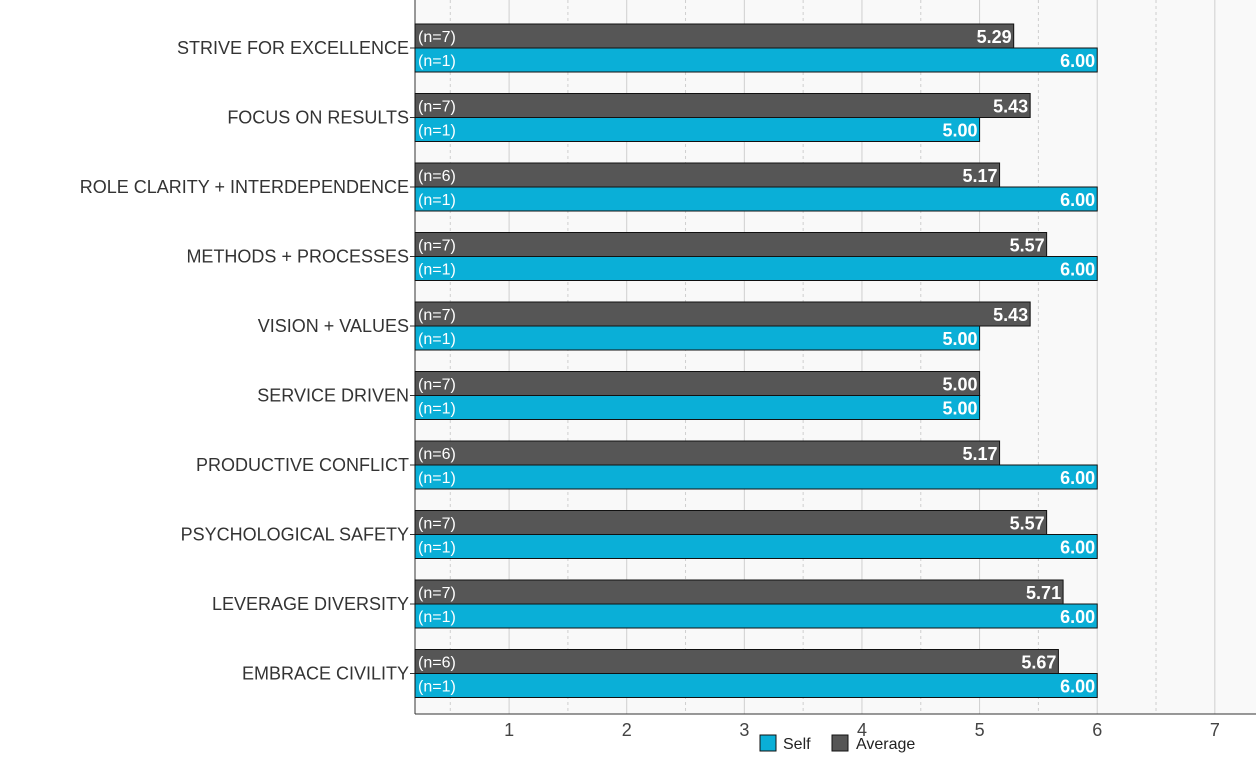  Describe the element at coordinates (295, 535) in the screenshot. I see `category-label: PSYCHOLOGICAL SAFETY` at that location.